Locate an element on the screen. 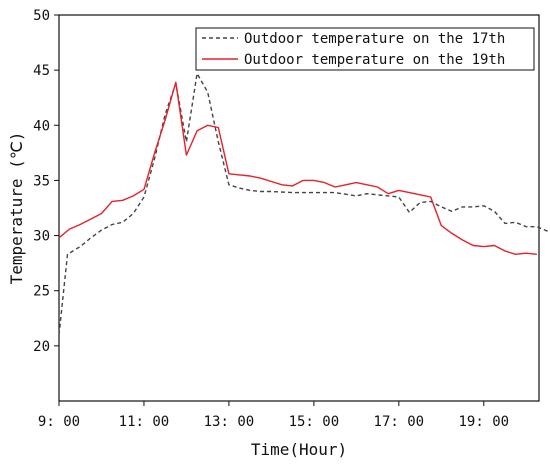  x-axis-title: Time(Hour) is located at coordinates (299, 449).